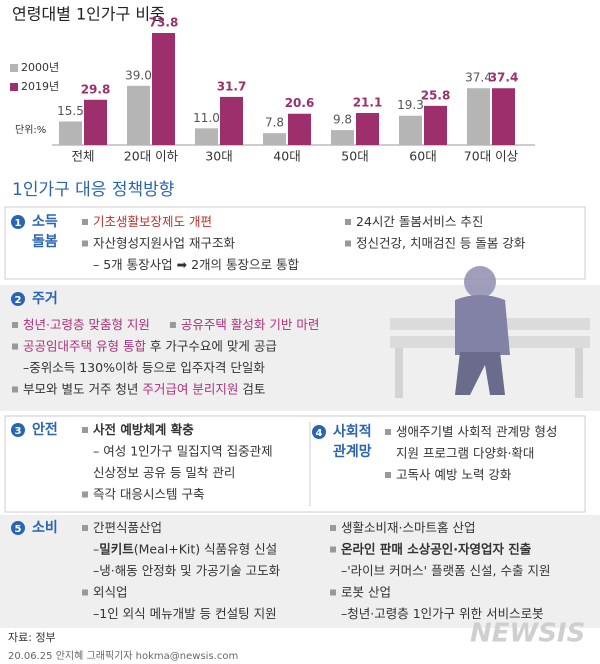 This screenshot has height=664, width=600. Describe the element at coordinates (251, 388) in the screenshot. I see `text-part: 검토` at that location.